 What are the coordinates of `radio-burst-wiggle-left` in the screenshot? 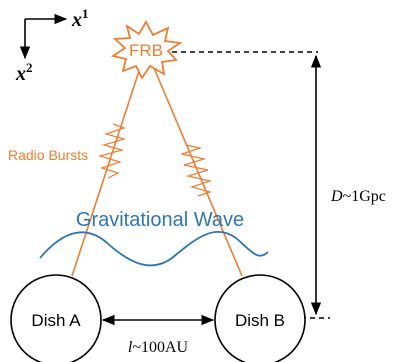 It's located at (112, 151).